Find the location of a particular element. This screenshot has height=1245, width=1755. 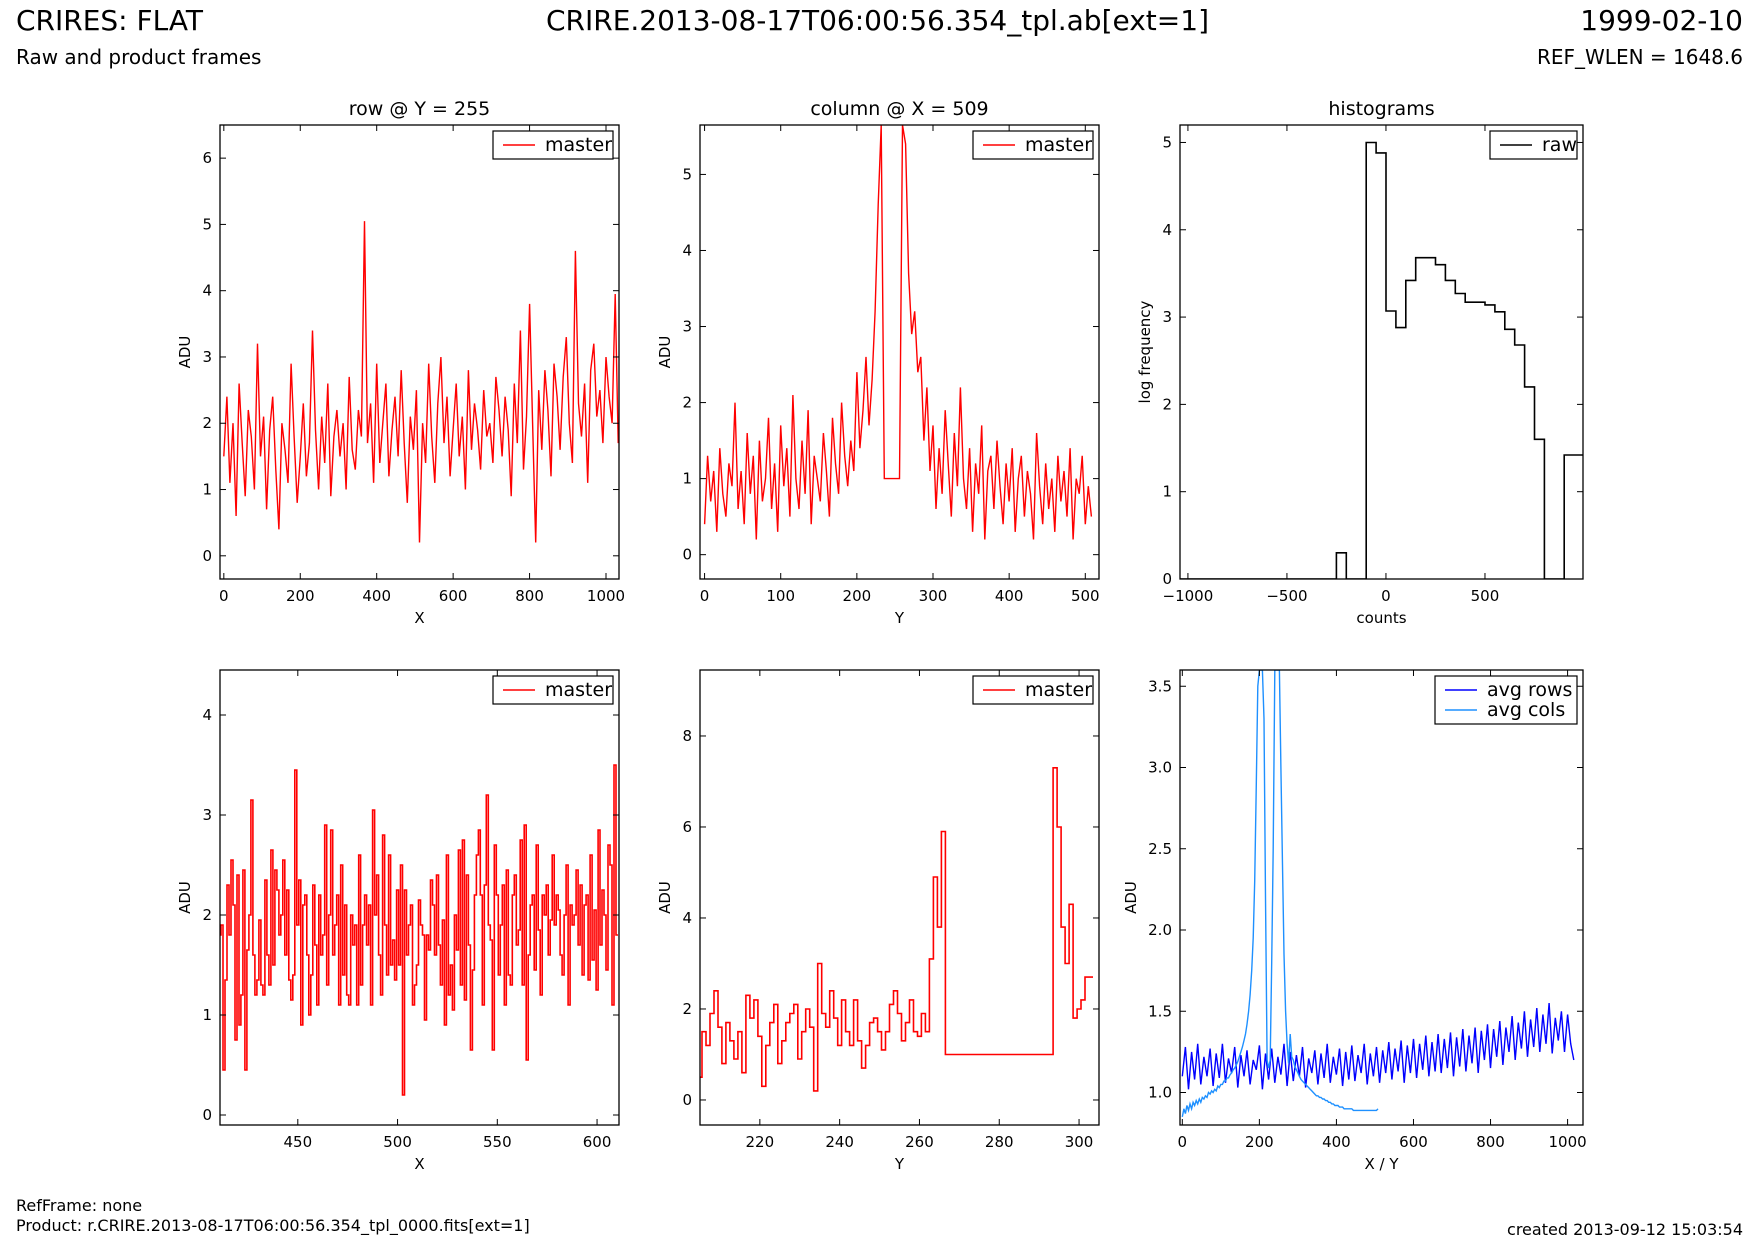

series-line-avg-rows is located at coordinates (1378, 1046).